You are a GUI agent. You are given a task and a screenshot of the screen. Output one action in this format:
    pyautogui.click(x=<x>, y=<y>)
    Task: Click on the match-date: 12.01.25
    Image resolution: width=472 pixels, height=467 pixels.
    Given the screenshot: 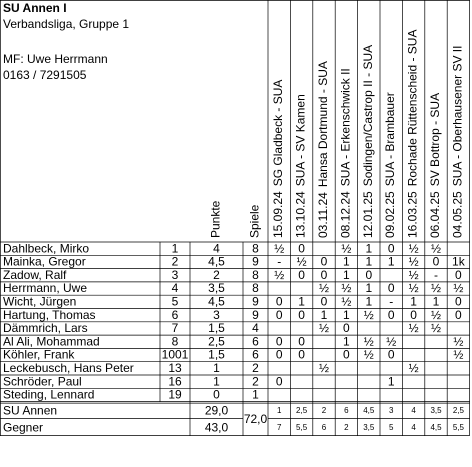 What is the action you would take?
    pyautogui.click(x=368, y=214)
    